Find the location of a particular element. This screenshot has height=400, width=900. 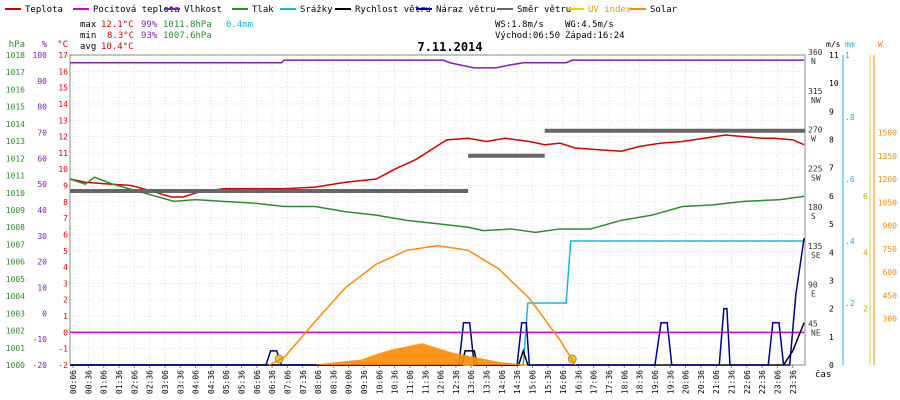

y-tick-label: 1 is located at coordinates (847, 55).